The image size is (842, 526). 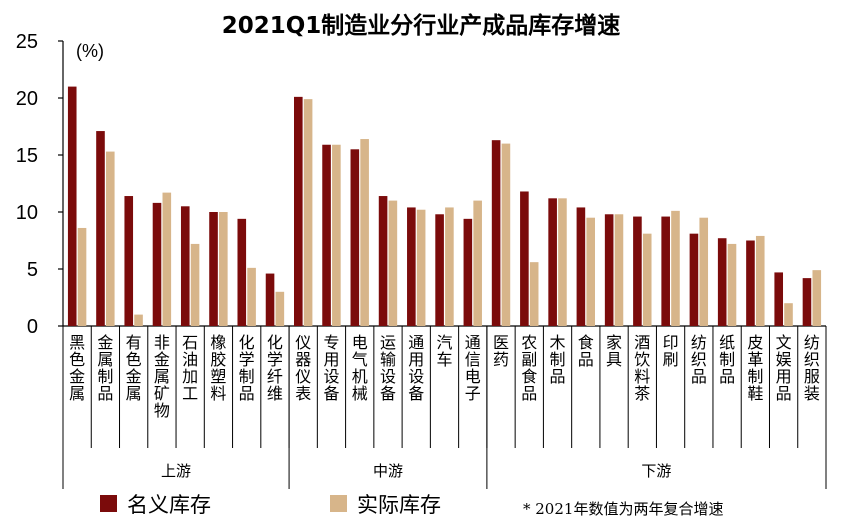 I want to click on category-label: 化学制品, so click(x=247, y=368).